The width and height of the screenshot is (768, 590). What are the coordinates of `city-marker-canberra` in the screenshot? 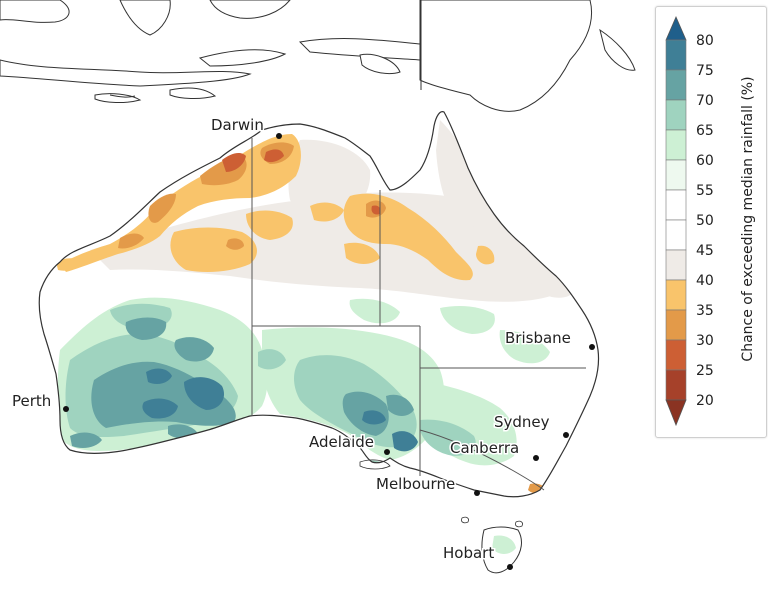 It's located at (536, 458).